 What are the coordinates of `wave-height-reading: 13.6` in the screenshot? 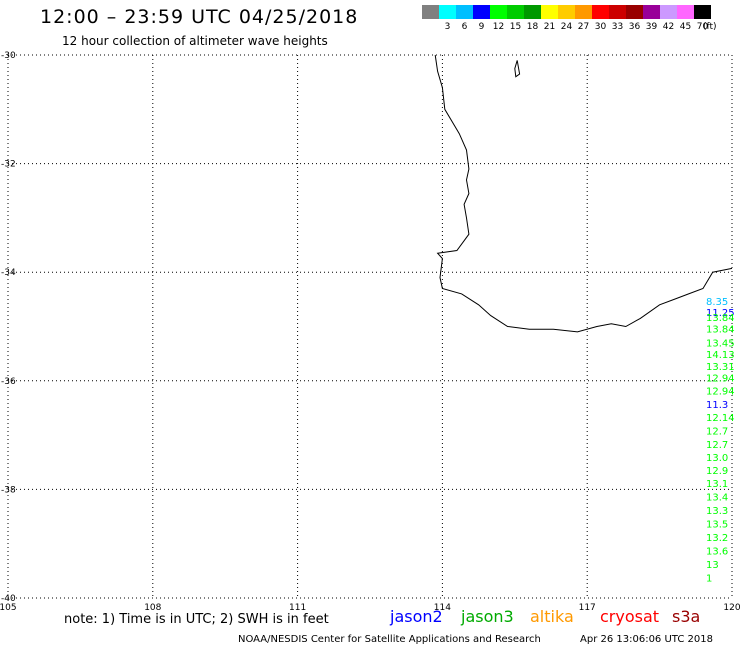 It's located at (717, 552).